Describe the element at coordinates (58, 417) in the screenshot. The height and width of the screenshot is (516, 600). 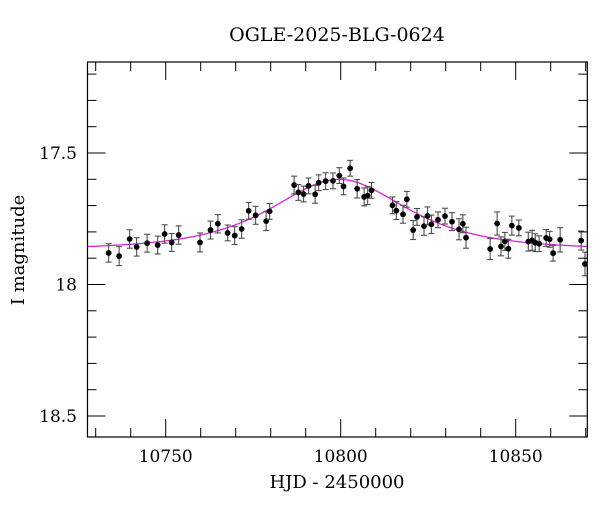
I see `y-tick-label: 18.5` at that location.